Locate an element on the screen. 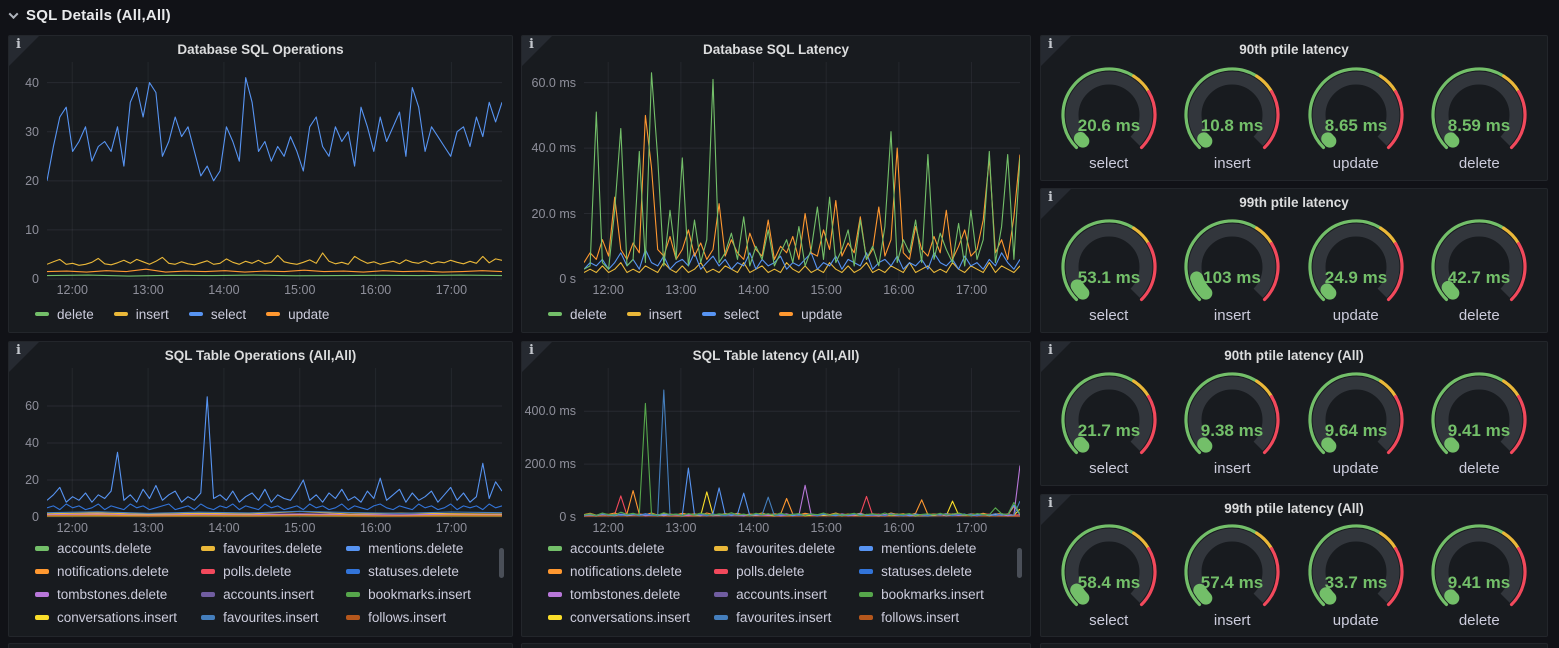 Image resolution: width=1559 pixels, height=648 pixels. gauge-value: 8.65 ms is located at coordinates (1356, 125).